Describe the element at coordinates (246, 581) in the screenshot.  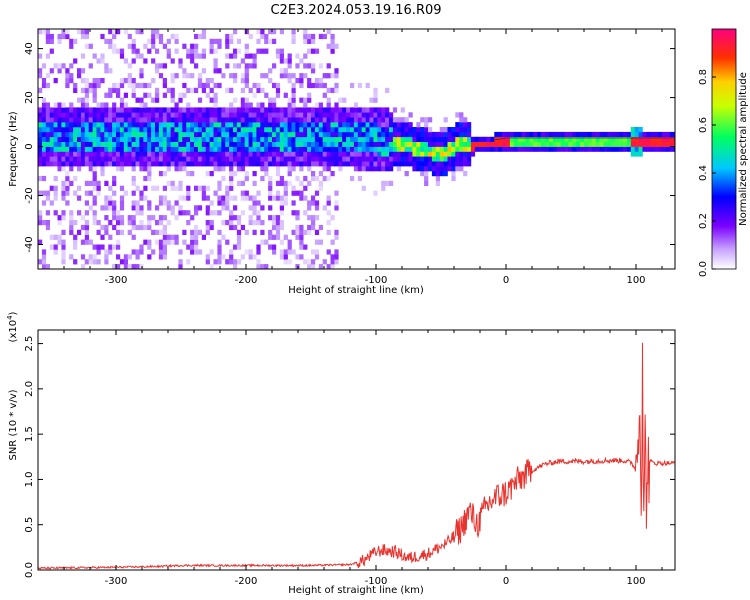
I see `x-tick-label: -200` at that location.